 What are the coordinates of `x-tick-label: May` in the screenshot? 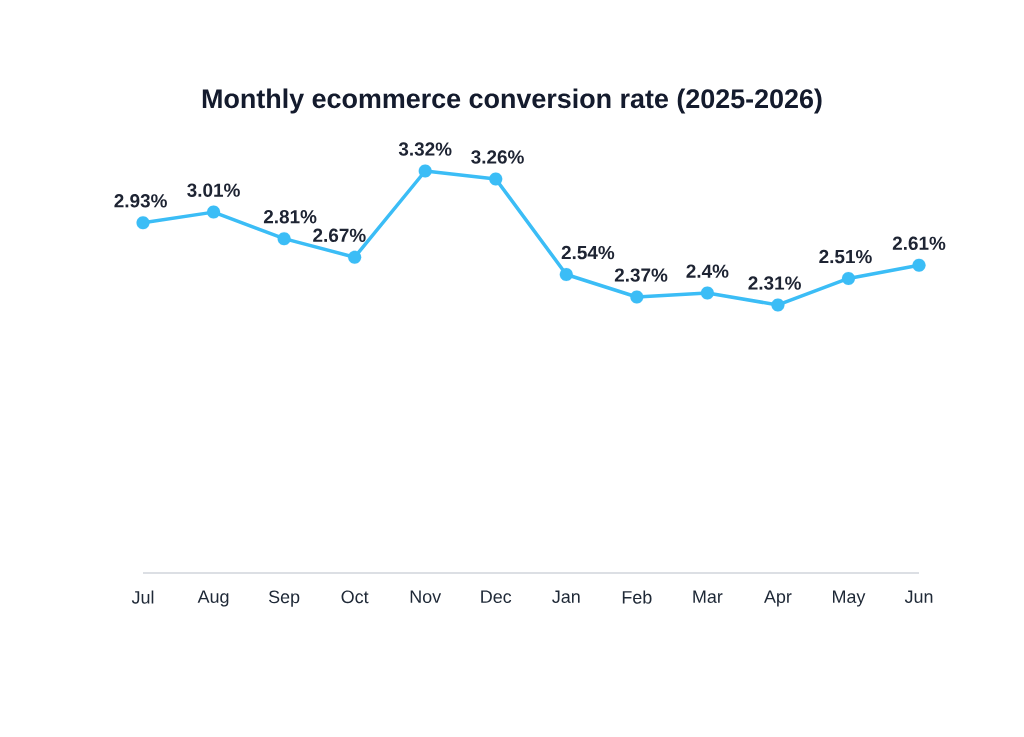 It's located at (849, 598).